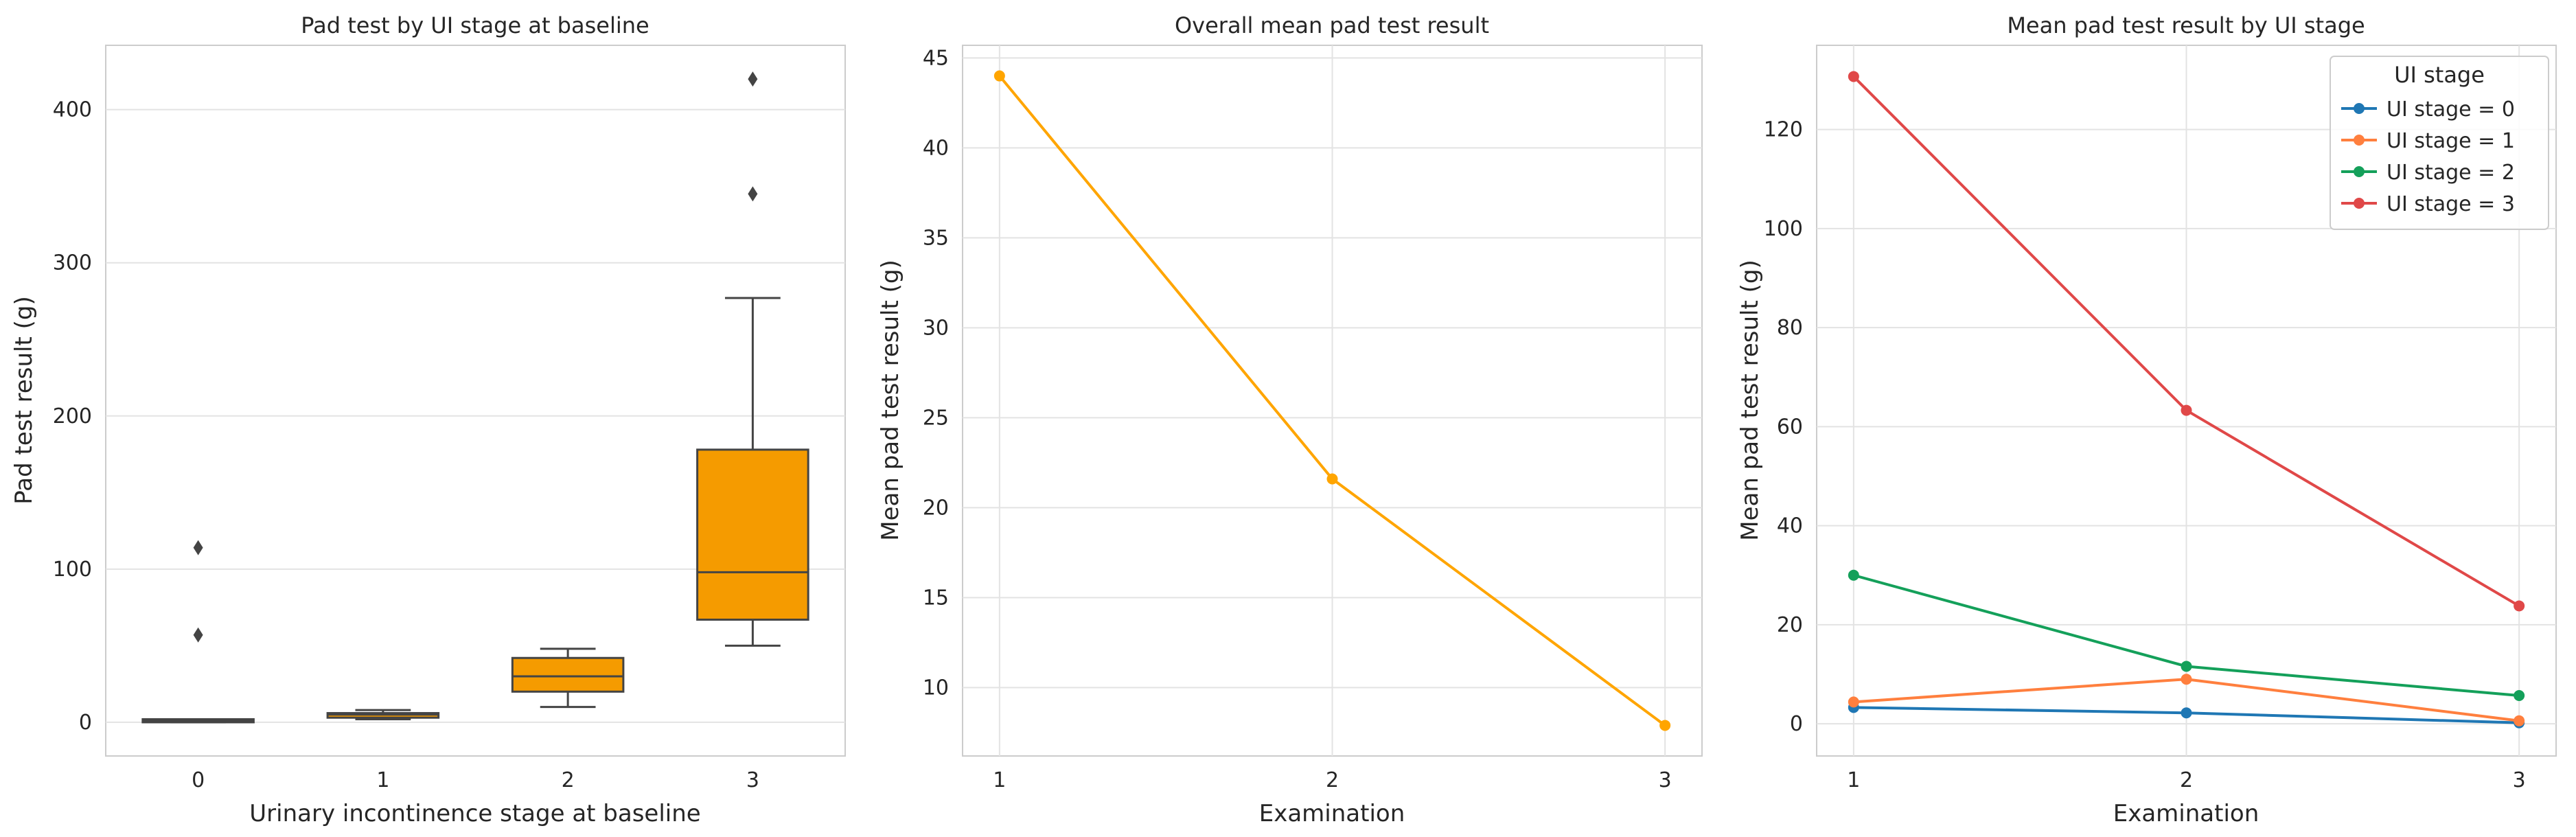 The width and height of the screenshot is (2576, 837). I want to click on y-tick-label: 45, so click(936, 58).